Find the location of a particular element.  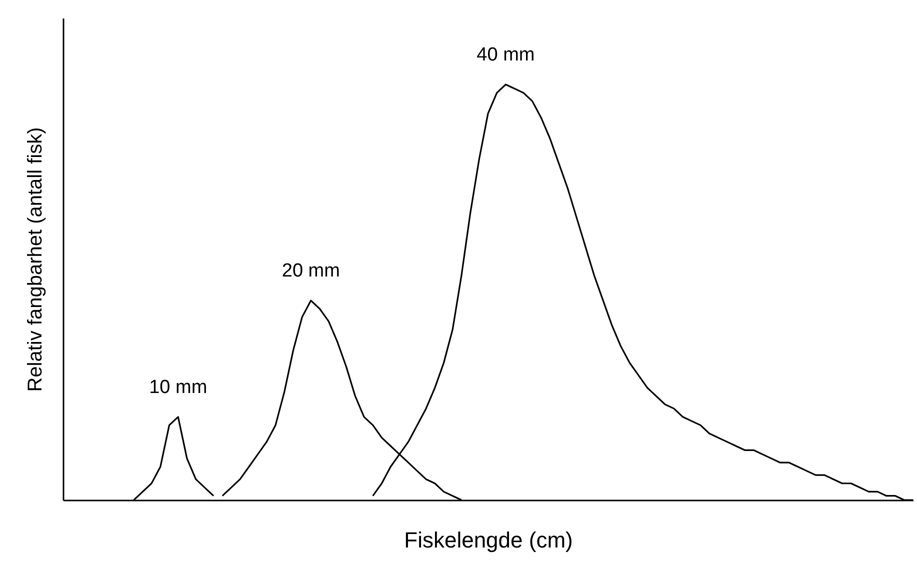

series-label: 40 mm is located at coordinates (505, 55).